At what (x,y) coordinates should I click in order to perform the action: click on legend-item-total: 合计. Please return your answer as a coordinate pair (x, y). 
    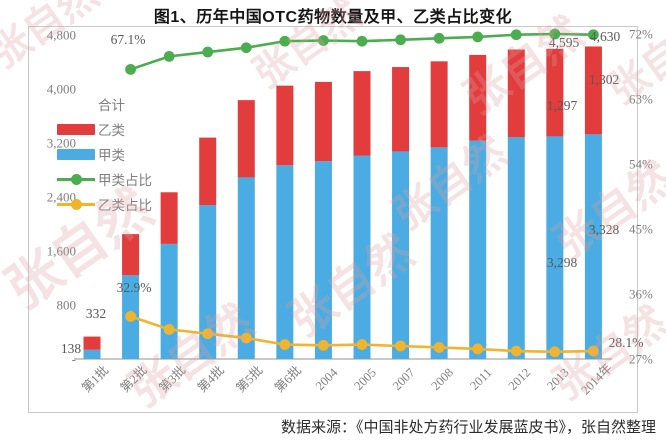
    Looking at the image, I should click on (104, 104).